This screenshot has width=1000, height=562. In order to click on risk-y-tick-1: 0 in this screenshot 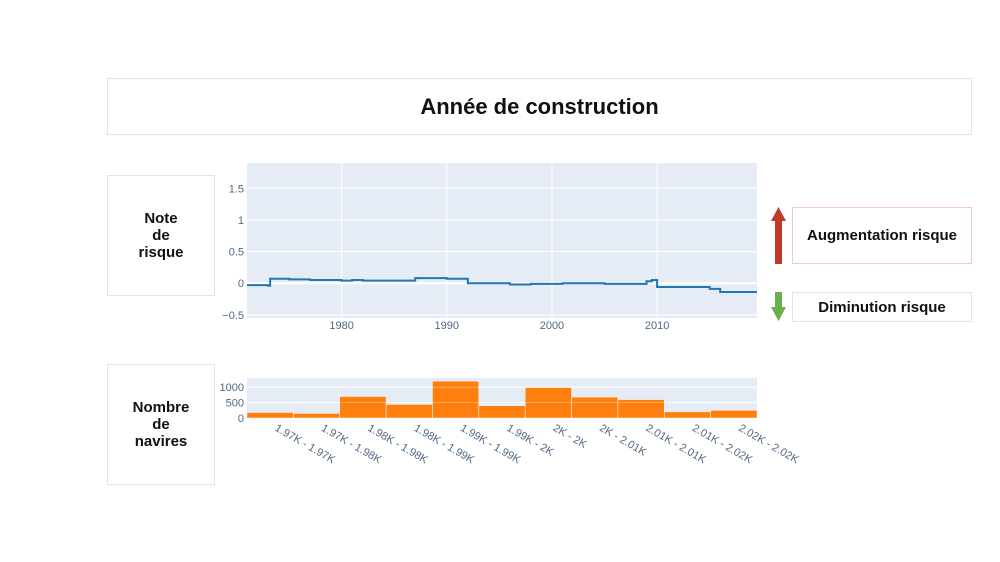, I will do `click(241, 284)`.